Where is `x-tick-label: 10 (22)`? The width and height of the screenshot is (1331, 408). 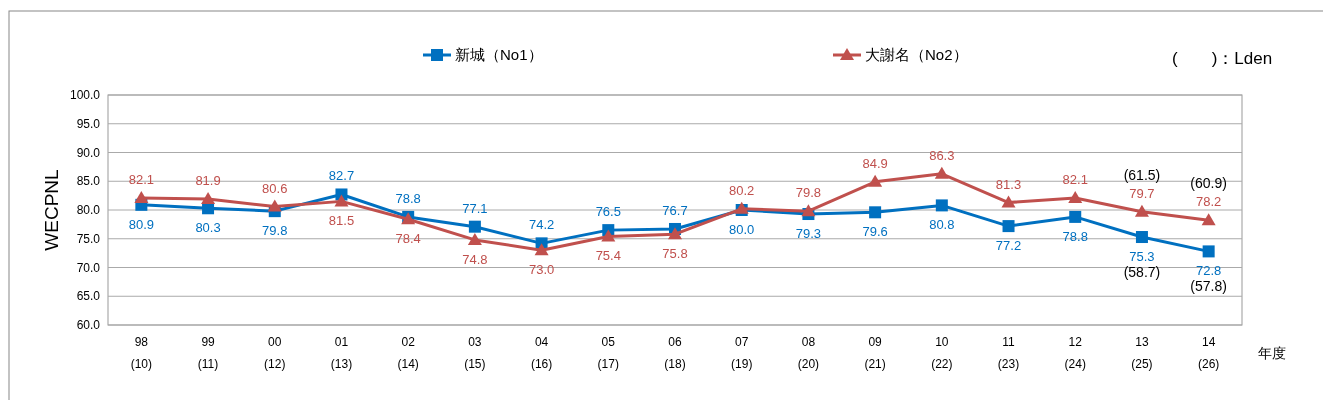
x-tick-label: 10 (22) is located at coordinates (942, 353).